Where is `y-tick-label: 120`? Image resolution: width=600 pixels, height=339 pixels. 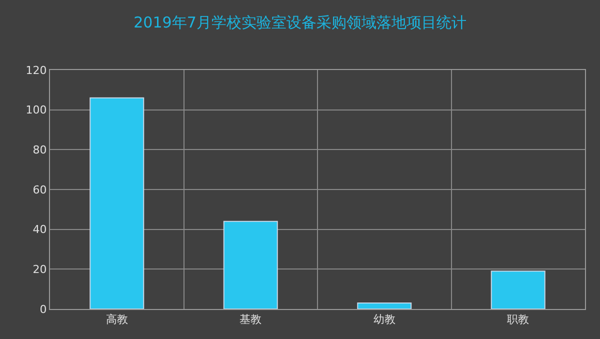
y-tick-label: 120 is located at coordinates (36, 70).